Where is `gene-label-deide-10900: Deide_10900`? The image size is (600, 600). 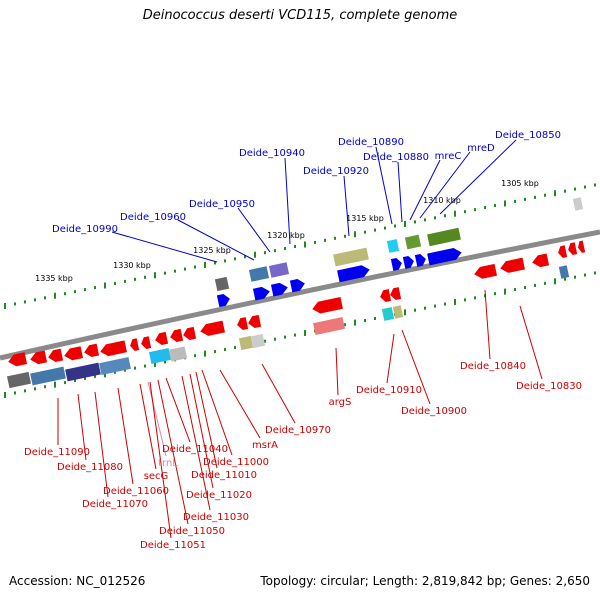
gene-label-deide-10900: Deide_10900 is located at coordinates (434, 411).